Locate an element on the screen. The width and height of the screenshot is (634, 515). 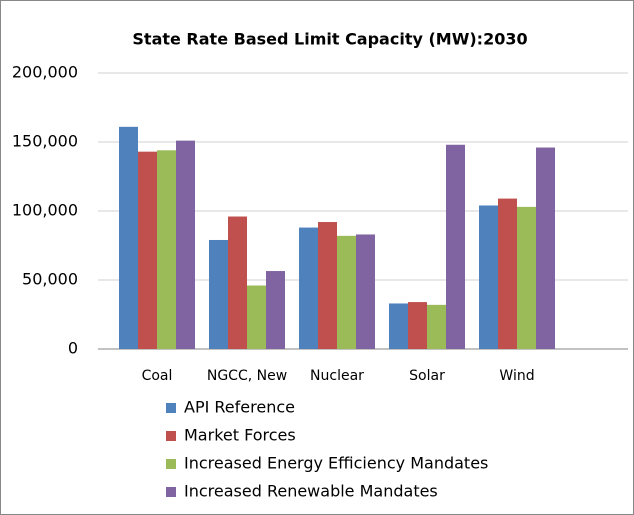
x-tick-label: NGCC, New is located at coordinates (247, 376).